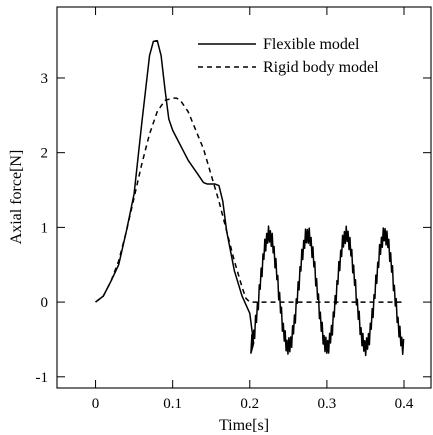 This screenshot has width=433, height=435. Describe the element at coordinates (96, 404) in the screenshot. I see `x-tick-label: 0` at that location.